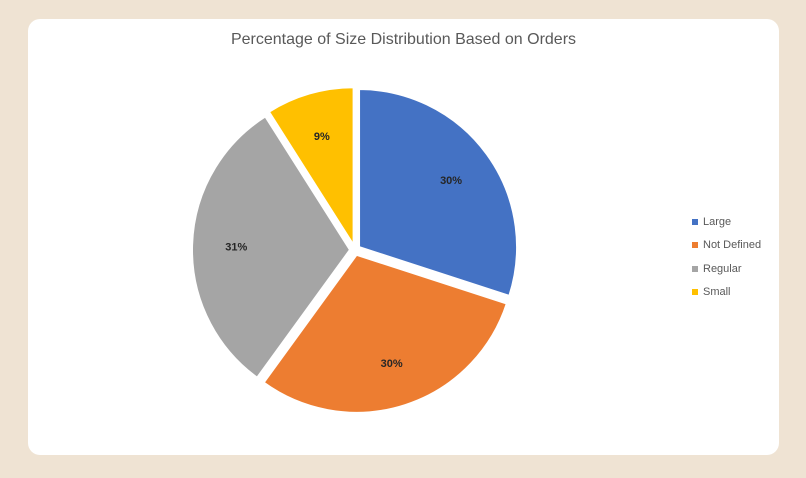 Image resolution: width=806 pixels, height=478 pixels. What do you see at coordinates (717, 221) in the screenshot?
I see `legend-label: Large` at bounding box center [717, 221].